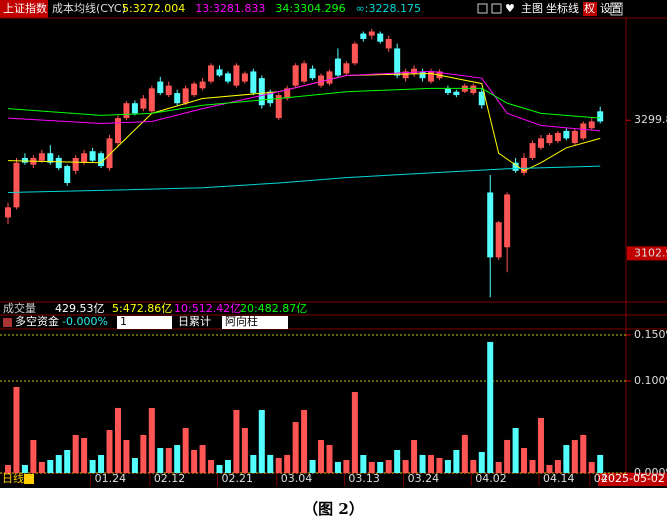  I want to click on volume-ma: 20:482.87亿, so click(273, 308).